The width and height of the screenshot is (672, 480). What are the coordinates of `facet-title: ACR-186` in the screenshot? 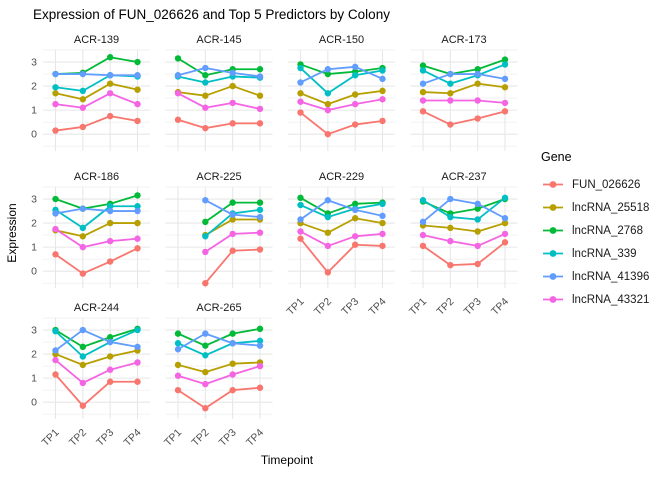 It's located at (96, 177).